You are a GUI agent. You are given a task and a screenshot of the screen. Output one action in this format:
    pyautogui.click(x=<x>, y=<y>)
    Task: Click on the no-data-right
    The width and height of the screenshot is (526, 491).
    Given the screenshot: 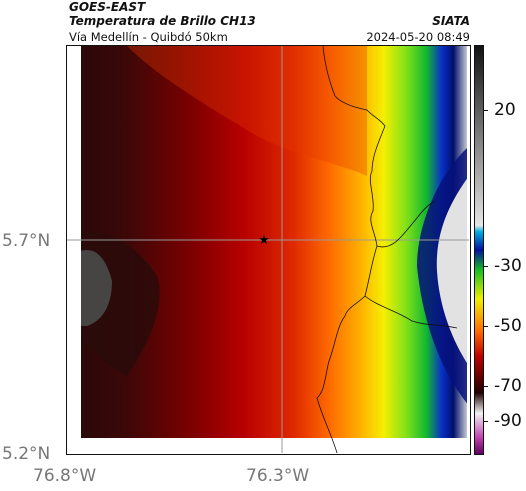 What is the action you would take?
    pyautogui.click(x=468, y=249)
    